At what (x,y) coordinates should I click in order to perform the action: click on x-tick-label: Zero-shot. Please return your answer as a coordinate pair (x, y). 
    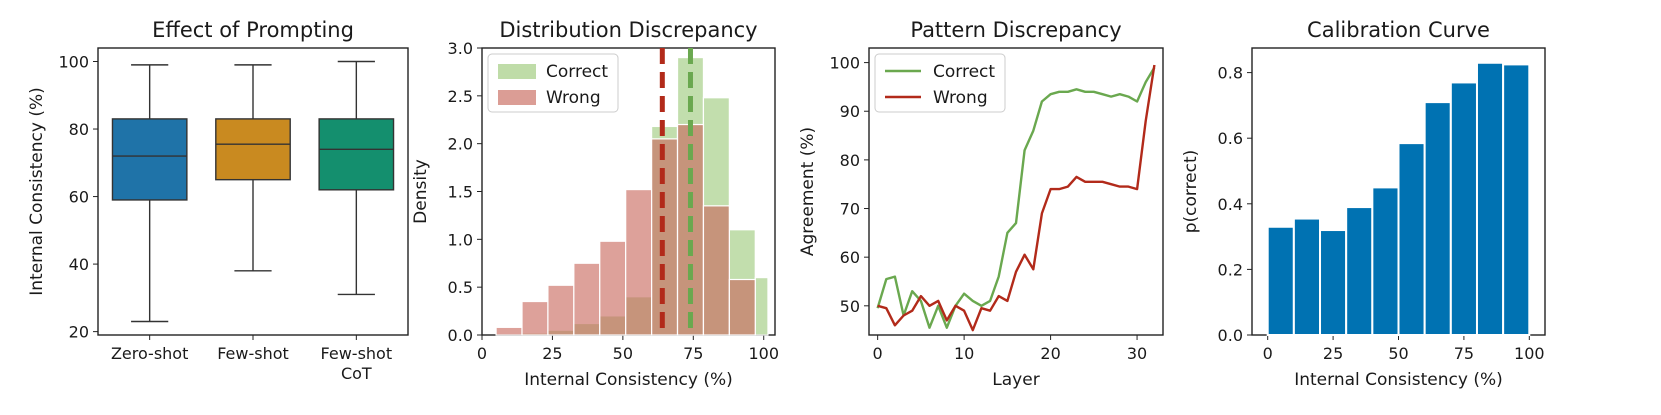
    Looking at the image, I should click on (149, 353).